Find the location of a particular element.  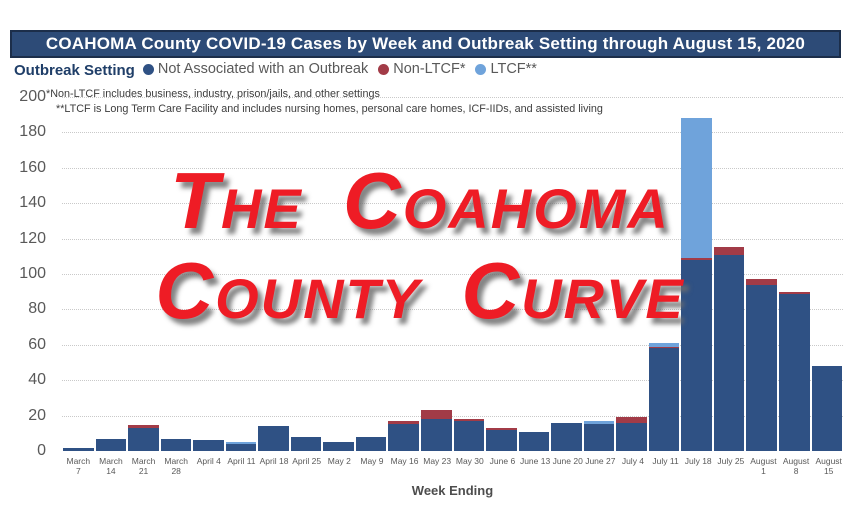

y-tick-label: 80 is located at coordinates (37, 309).